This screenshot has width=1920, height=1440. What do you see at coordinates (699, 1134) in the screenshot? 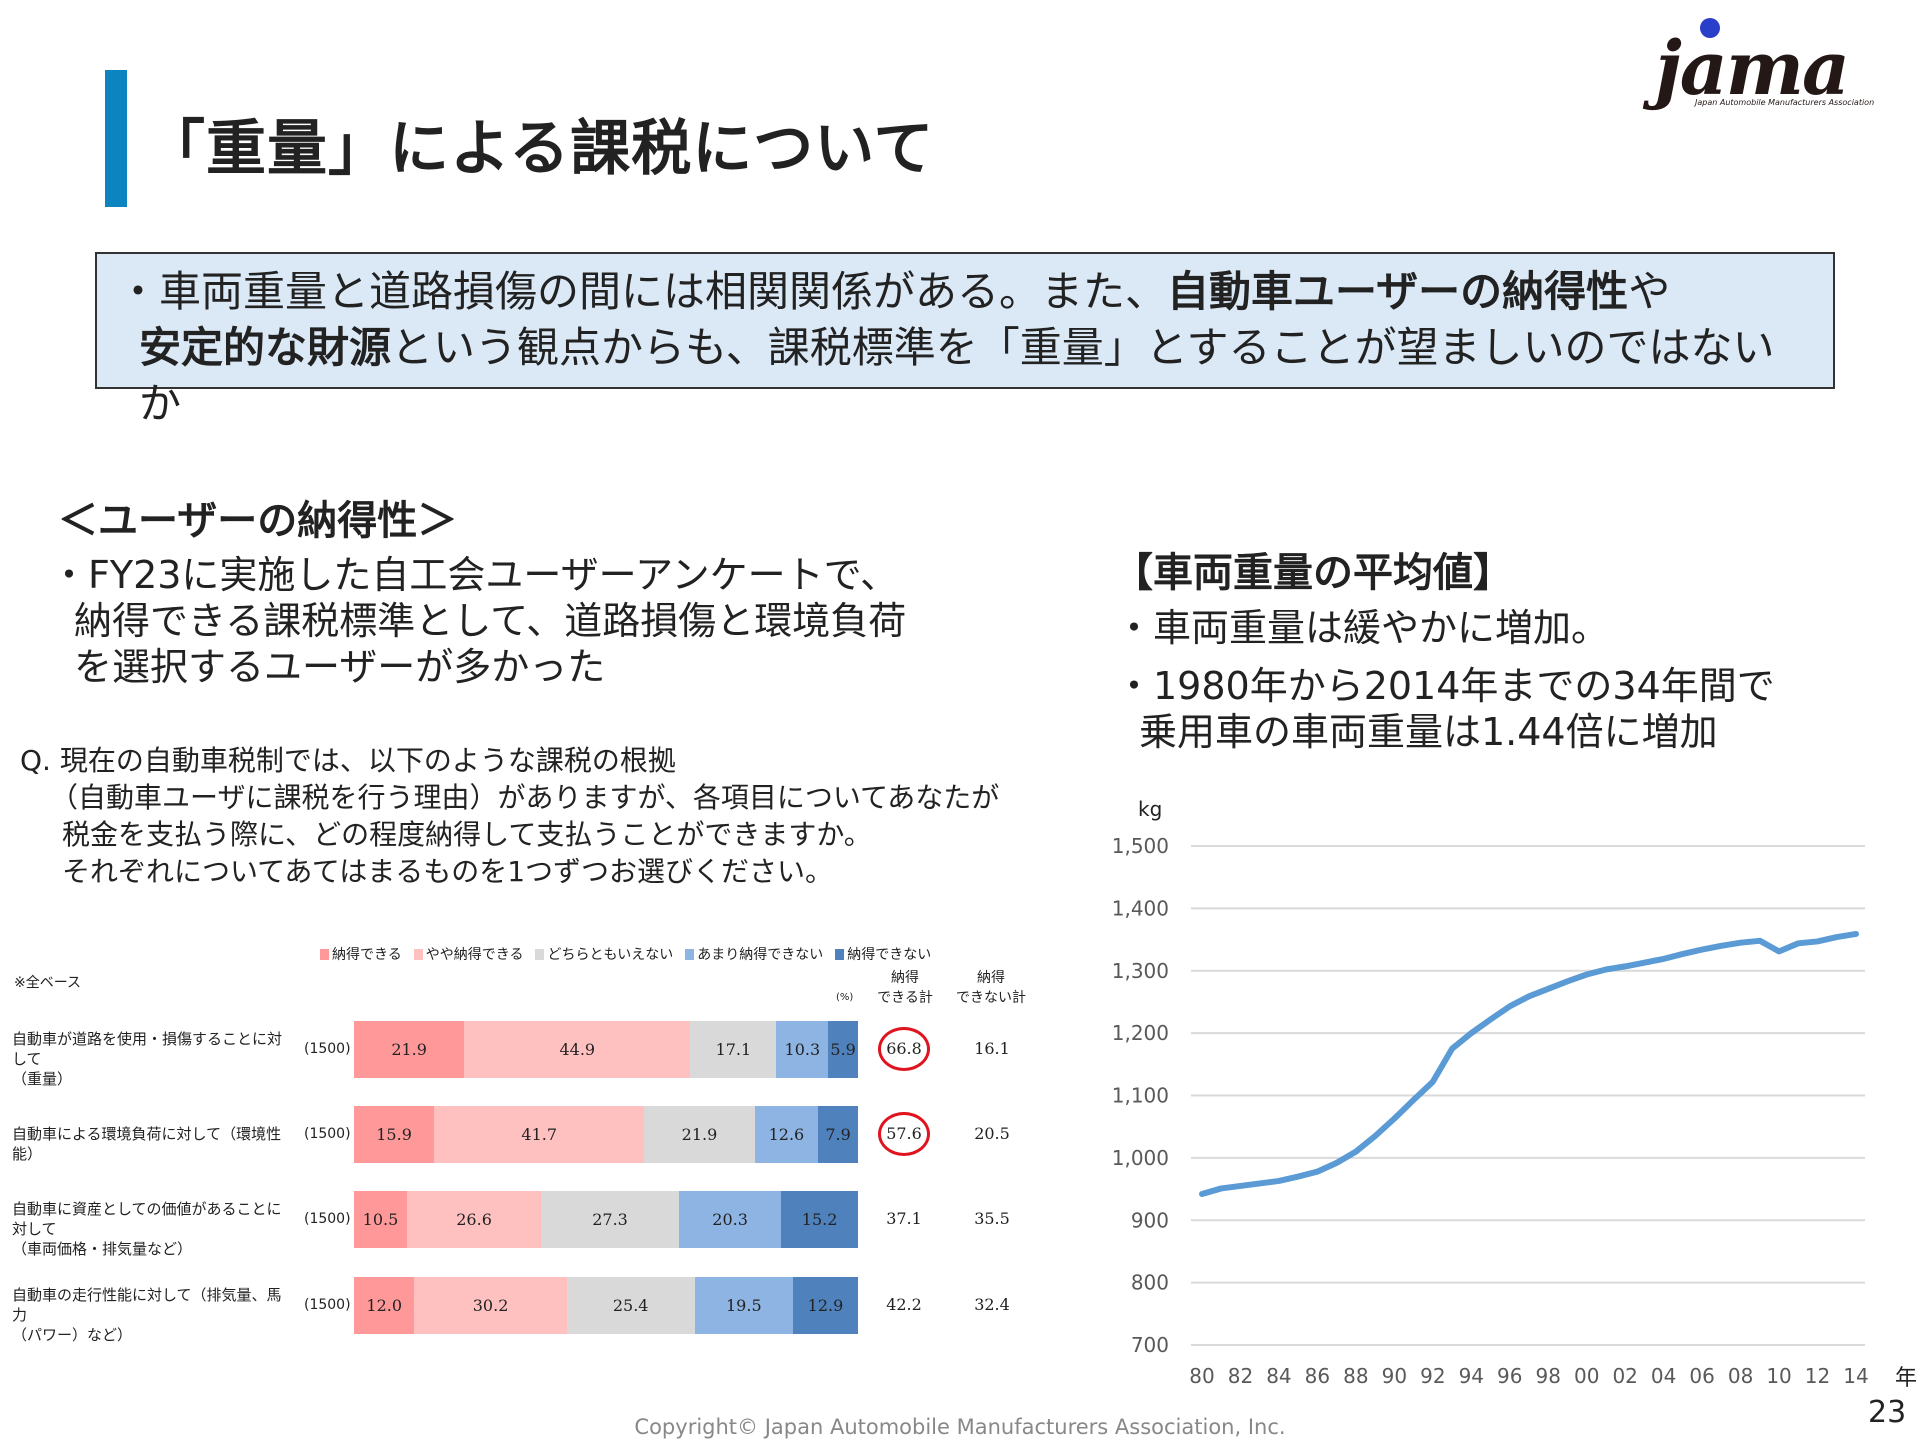
I see `bar-segment: 21.9` at bounding box center [699, 1134].